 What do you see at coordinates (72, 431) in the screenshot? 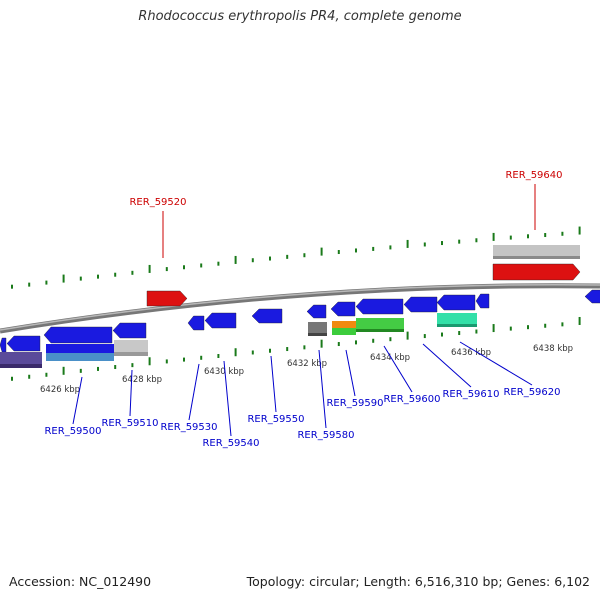
I see `gene-label-reverse: RER_59500` at bounding box center [72, 431].